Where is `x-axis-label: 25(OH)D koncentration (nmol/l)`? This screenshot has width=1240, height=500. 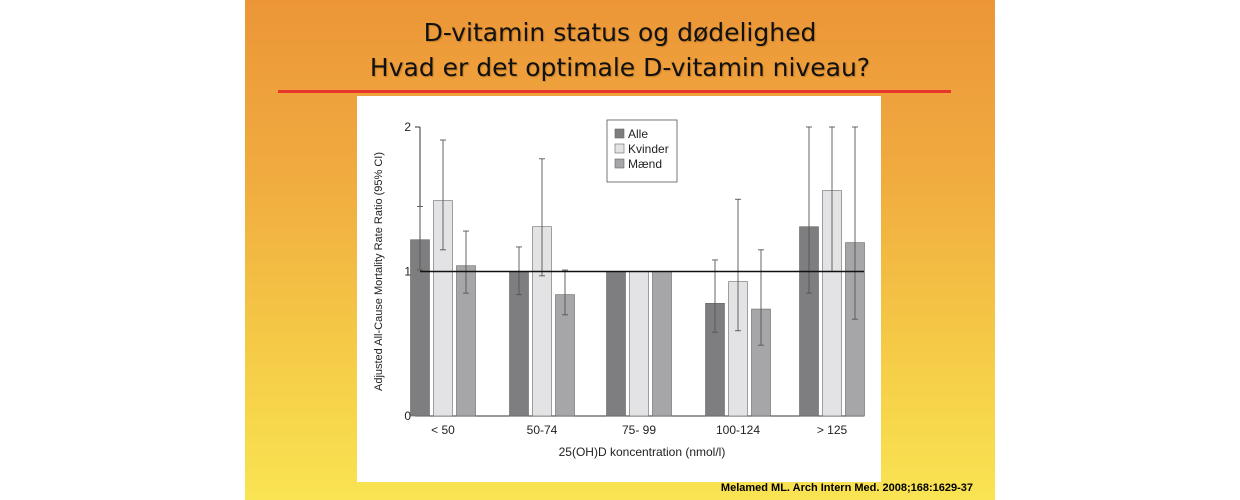 x-axis-label: 25(OH)D koncentration (nmol/l) is located at coordinates (642, 452).